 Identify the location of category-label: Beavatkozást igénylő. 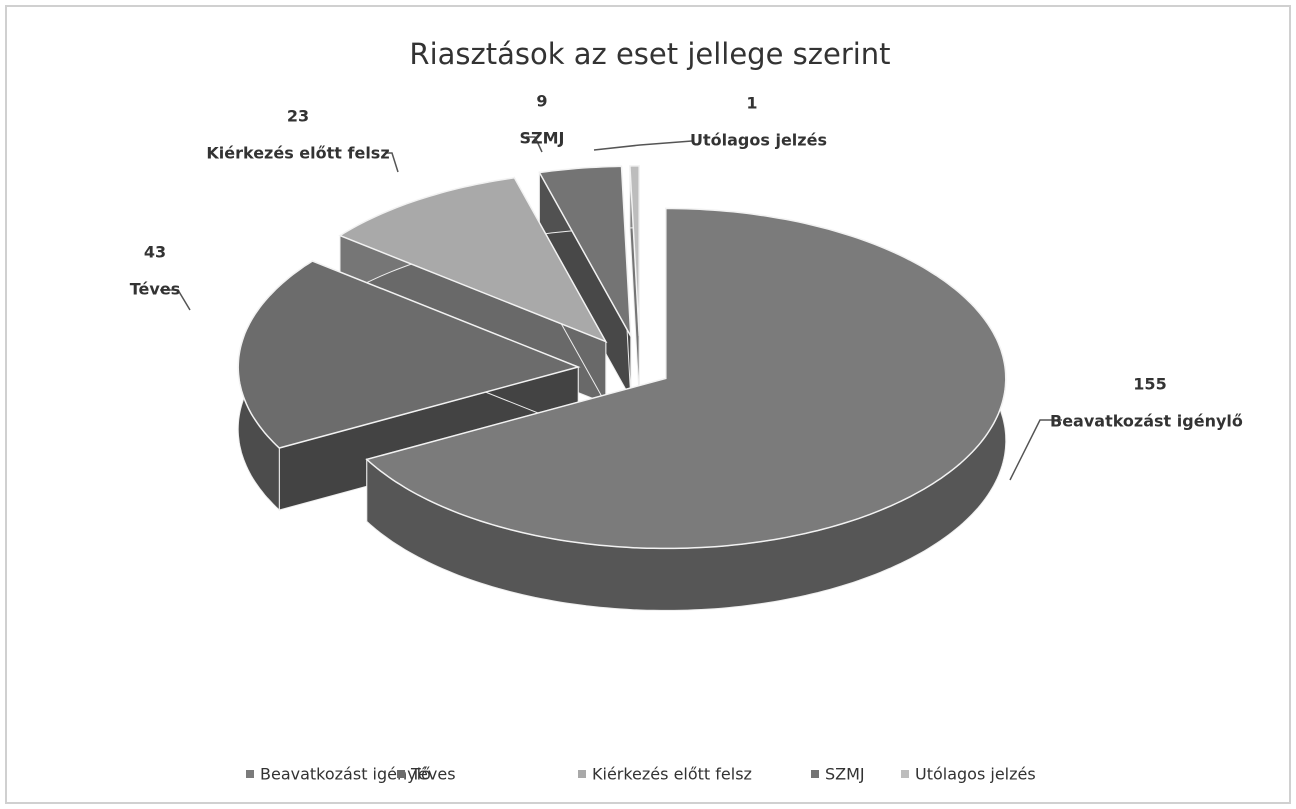
(1146, 421).